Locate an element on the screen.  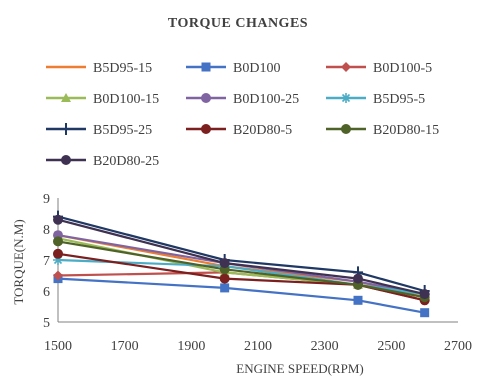
legend-item: B0D100-15 is located at coordinates (102, 99).